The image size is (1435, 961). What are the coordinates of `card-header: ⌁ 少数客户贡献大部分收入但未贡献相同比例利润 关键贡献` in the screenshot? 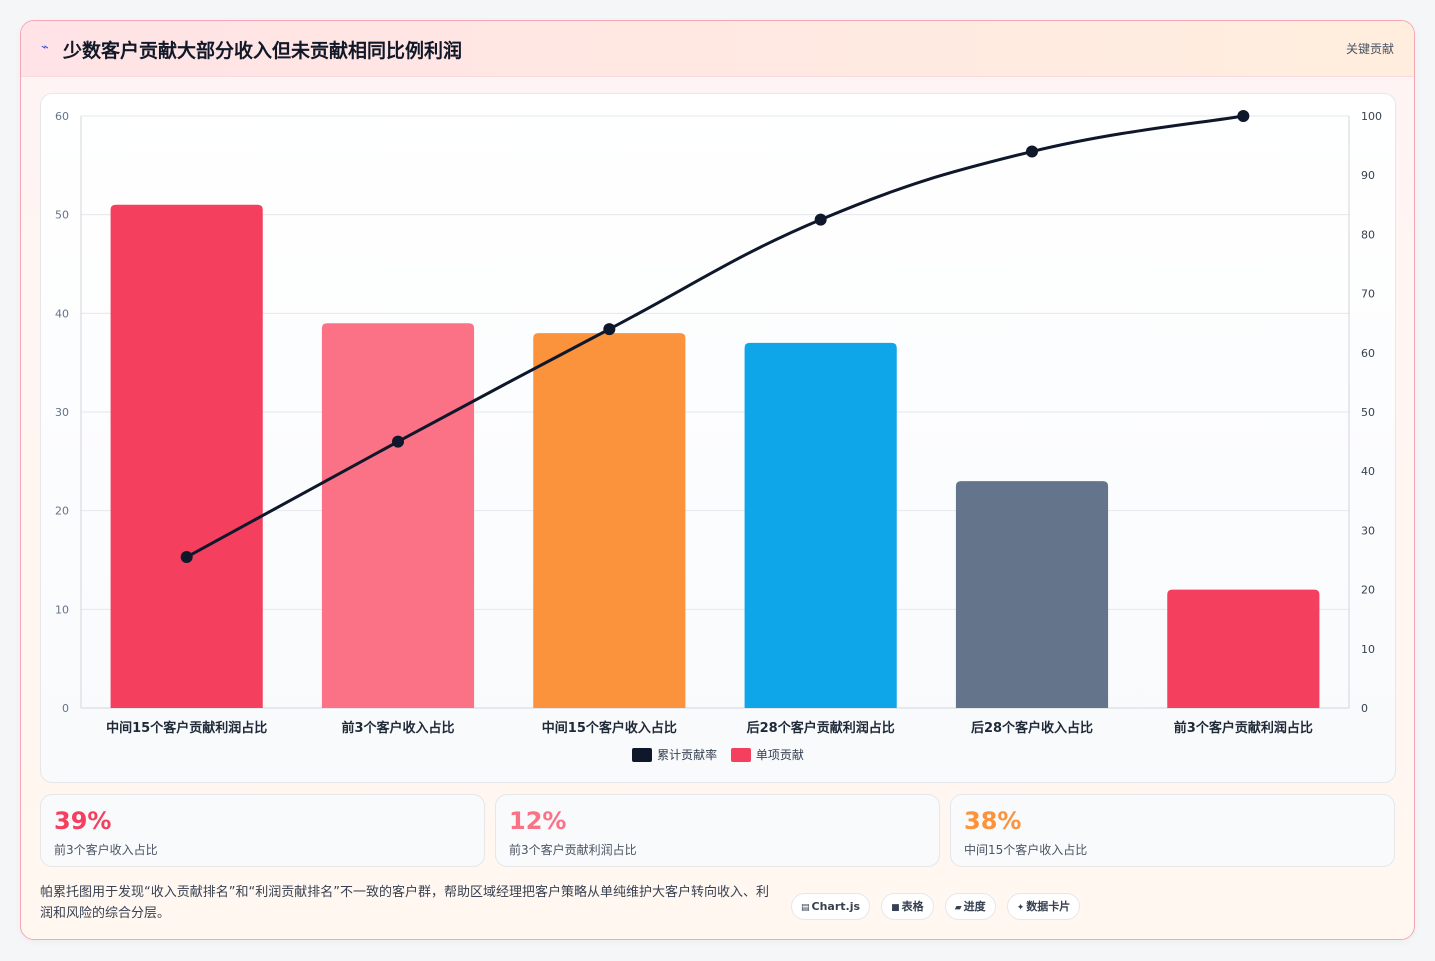 It's located at (717, 49).